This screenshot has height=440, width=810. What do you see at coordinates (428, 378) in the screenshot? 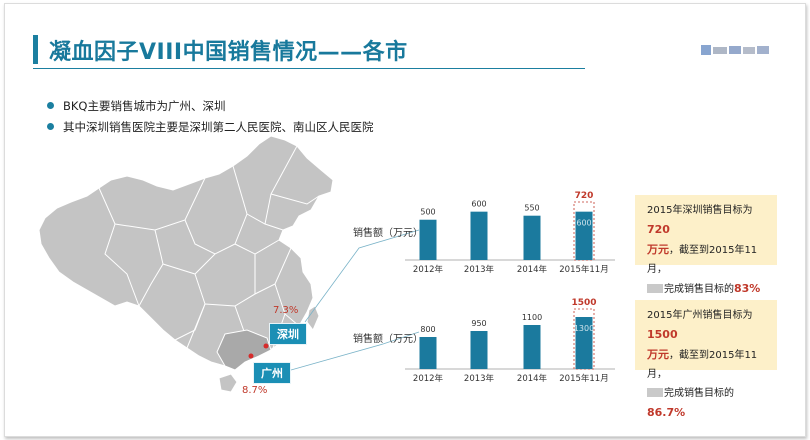
I see `chart2-category-label: 2012年` at bounding box center [428, 378].